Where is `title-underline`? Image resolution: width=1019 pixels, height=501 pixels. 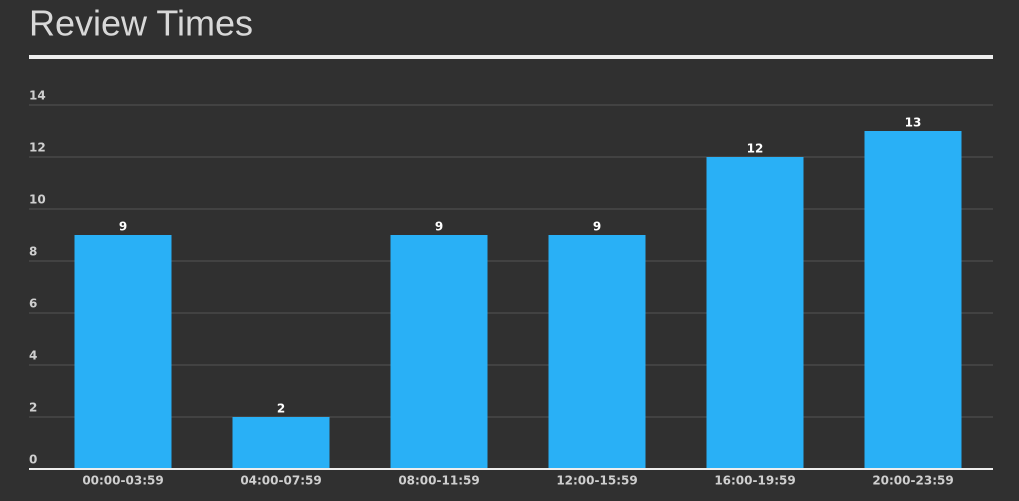 title-underline is located at coordinates (511, 57).